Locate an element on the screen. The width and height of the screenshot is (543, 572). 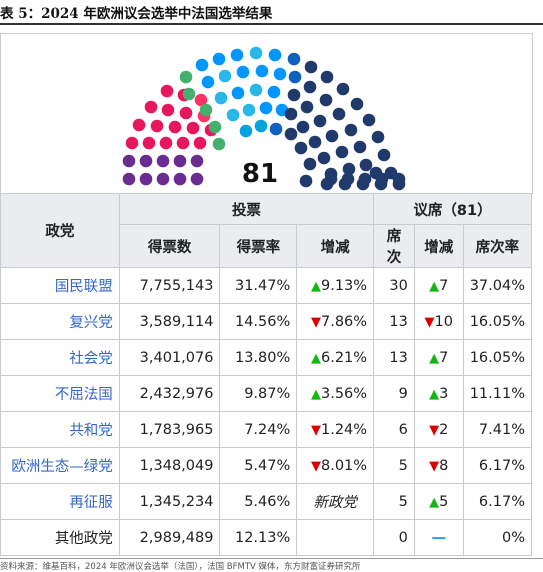
header-party: 政党 is located at coordinates (60, 230).